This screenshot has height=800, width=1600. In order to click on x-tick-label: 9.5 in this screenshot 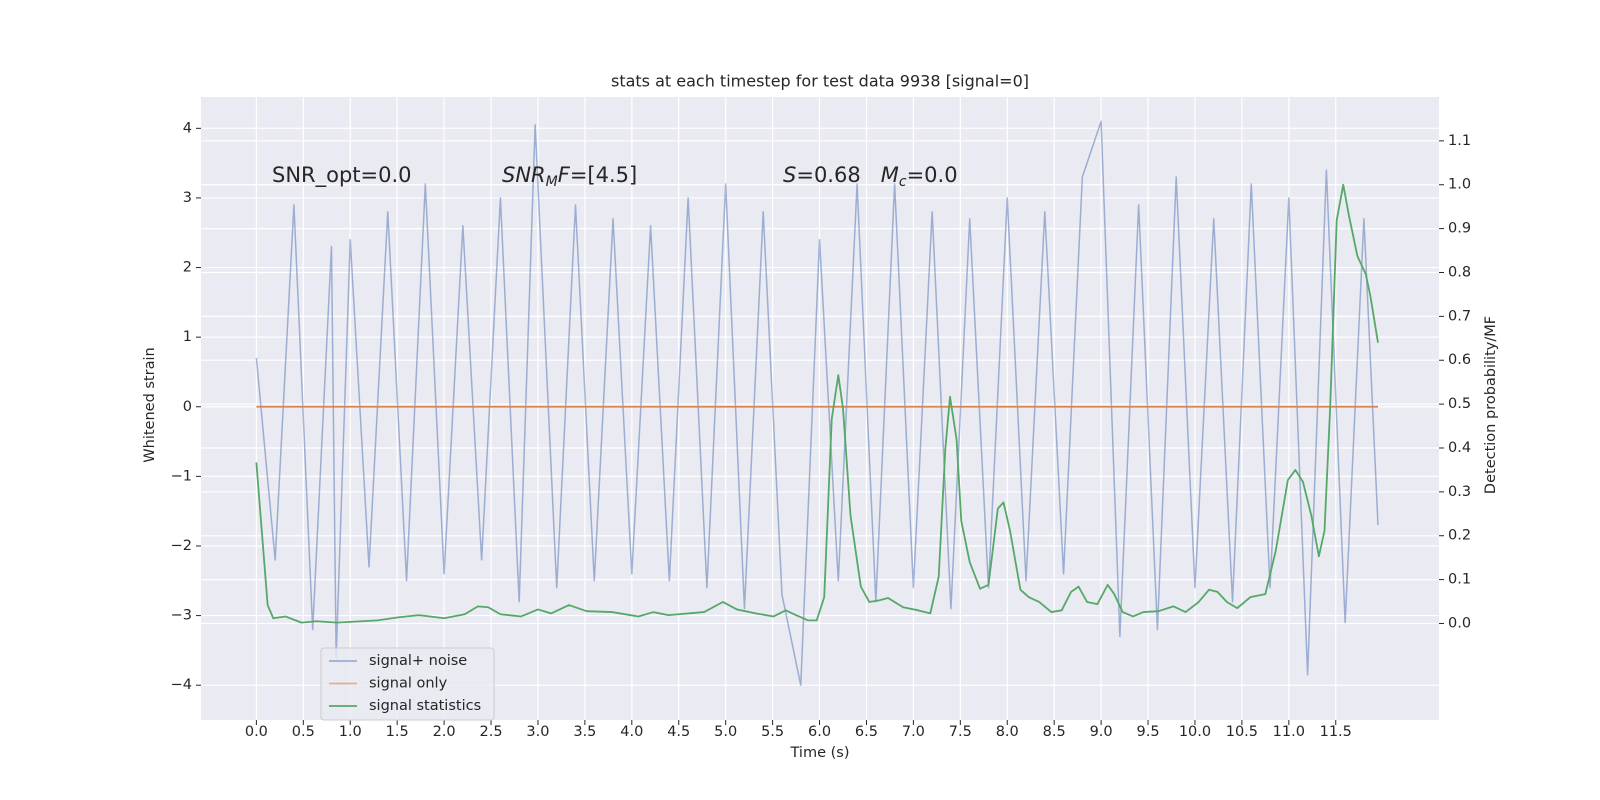, I will do `click(1148, 732)`.